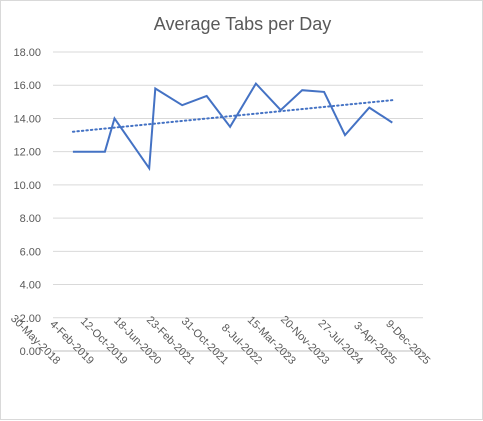  I want to click on chart-title: Average Tabs per Day, so click(242, 24).